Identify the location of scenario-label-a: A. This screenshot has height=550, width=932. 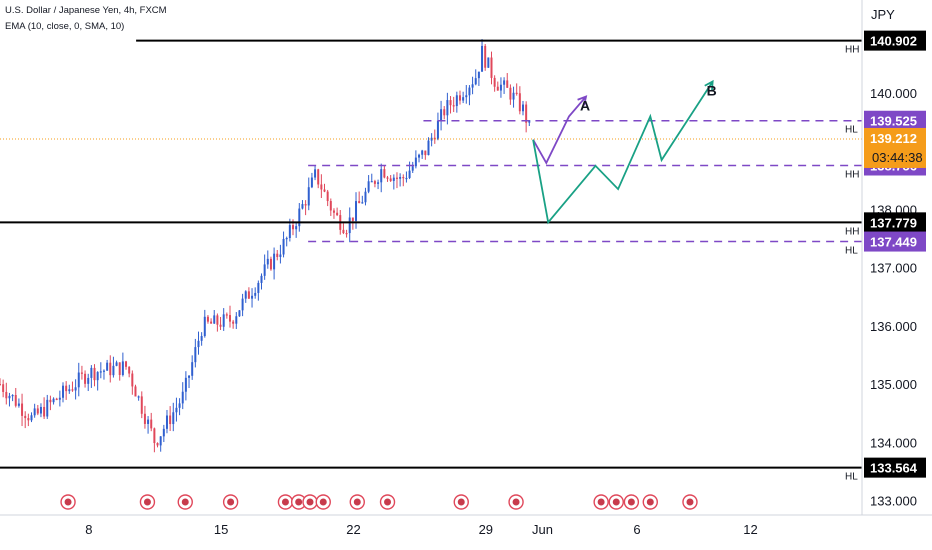
(585, 106).